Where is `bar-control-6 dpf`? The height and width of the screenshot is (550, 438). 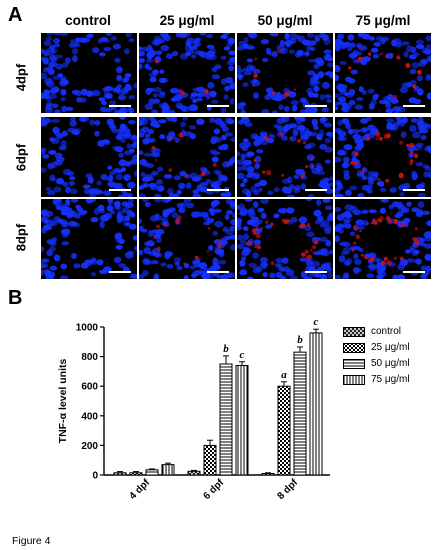
bar-control-6 dpf is located at coordinates (194, 473).